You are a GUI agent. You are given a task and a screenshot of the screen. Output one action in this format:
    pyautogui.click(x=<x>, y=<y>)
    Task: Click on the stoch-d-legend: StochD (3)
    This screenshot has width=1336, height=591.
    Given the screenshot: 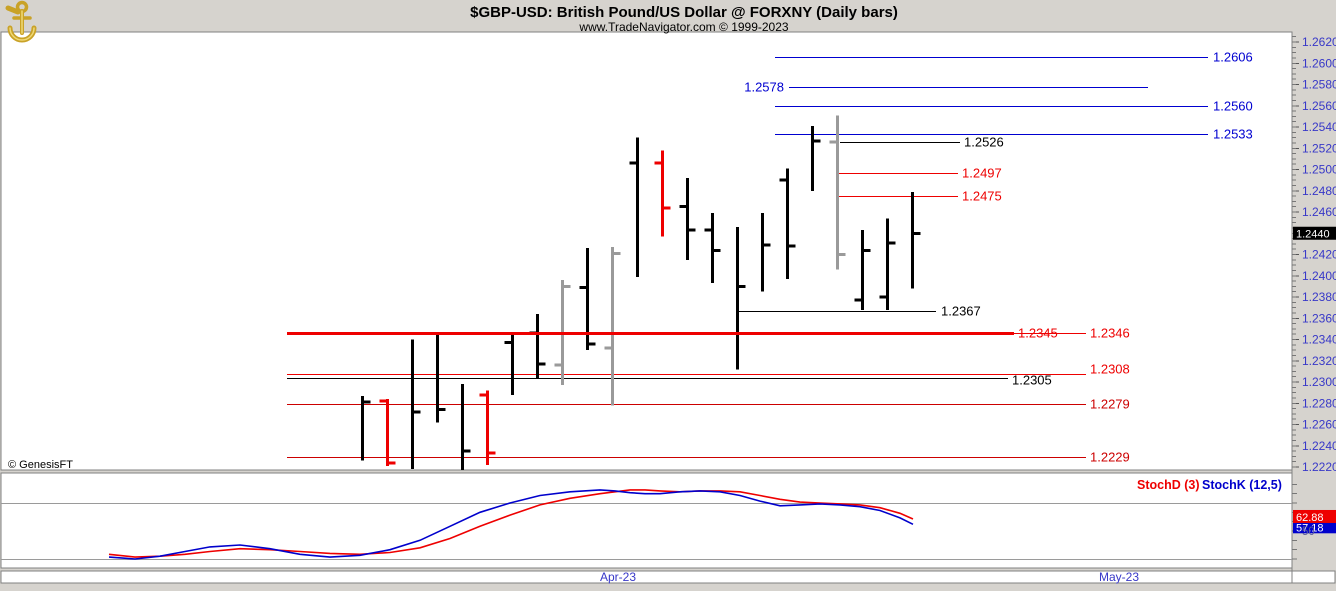 What is the action you would take?
    pyautogui.click(x=1168, y=485)
    